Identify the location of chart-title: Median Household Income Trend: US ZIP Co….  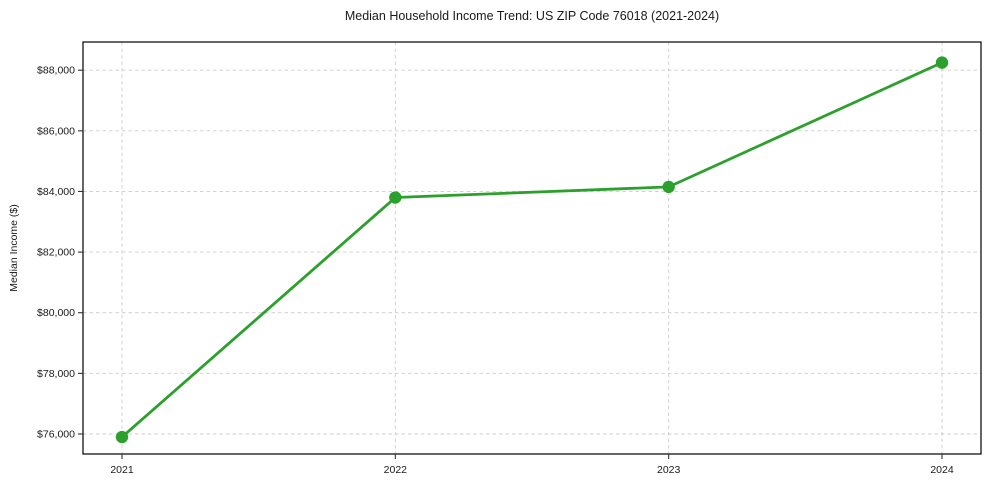
(532, 16).